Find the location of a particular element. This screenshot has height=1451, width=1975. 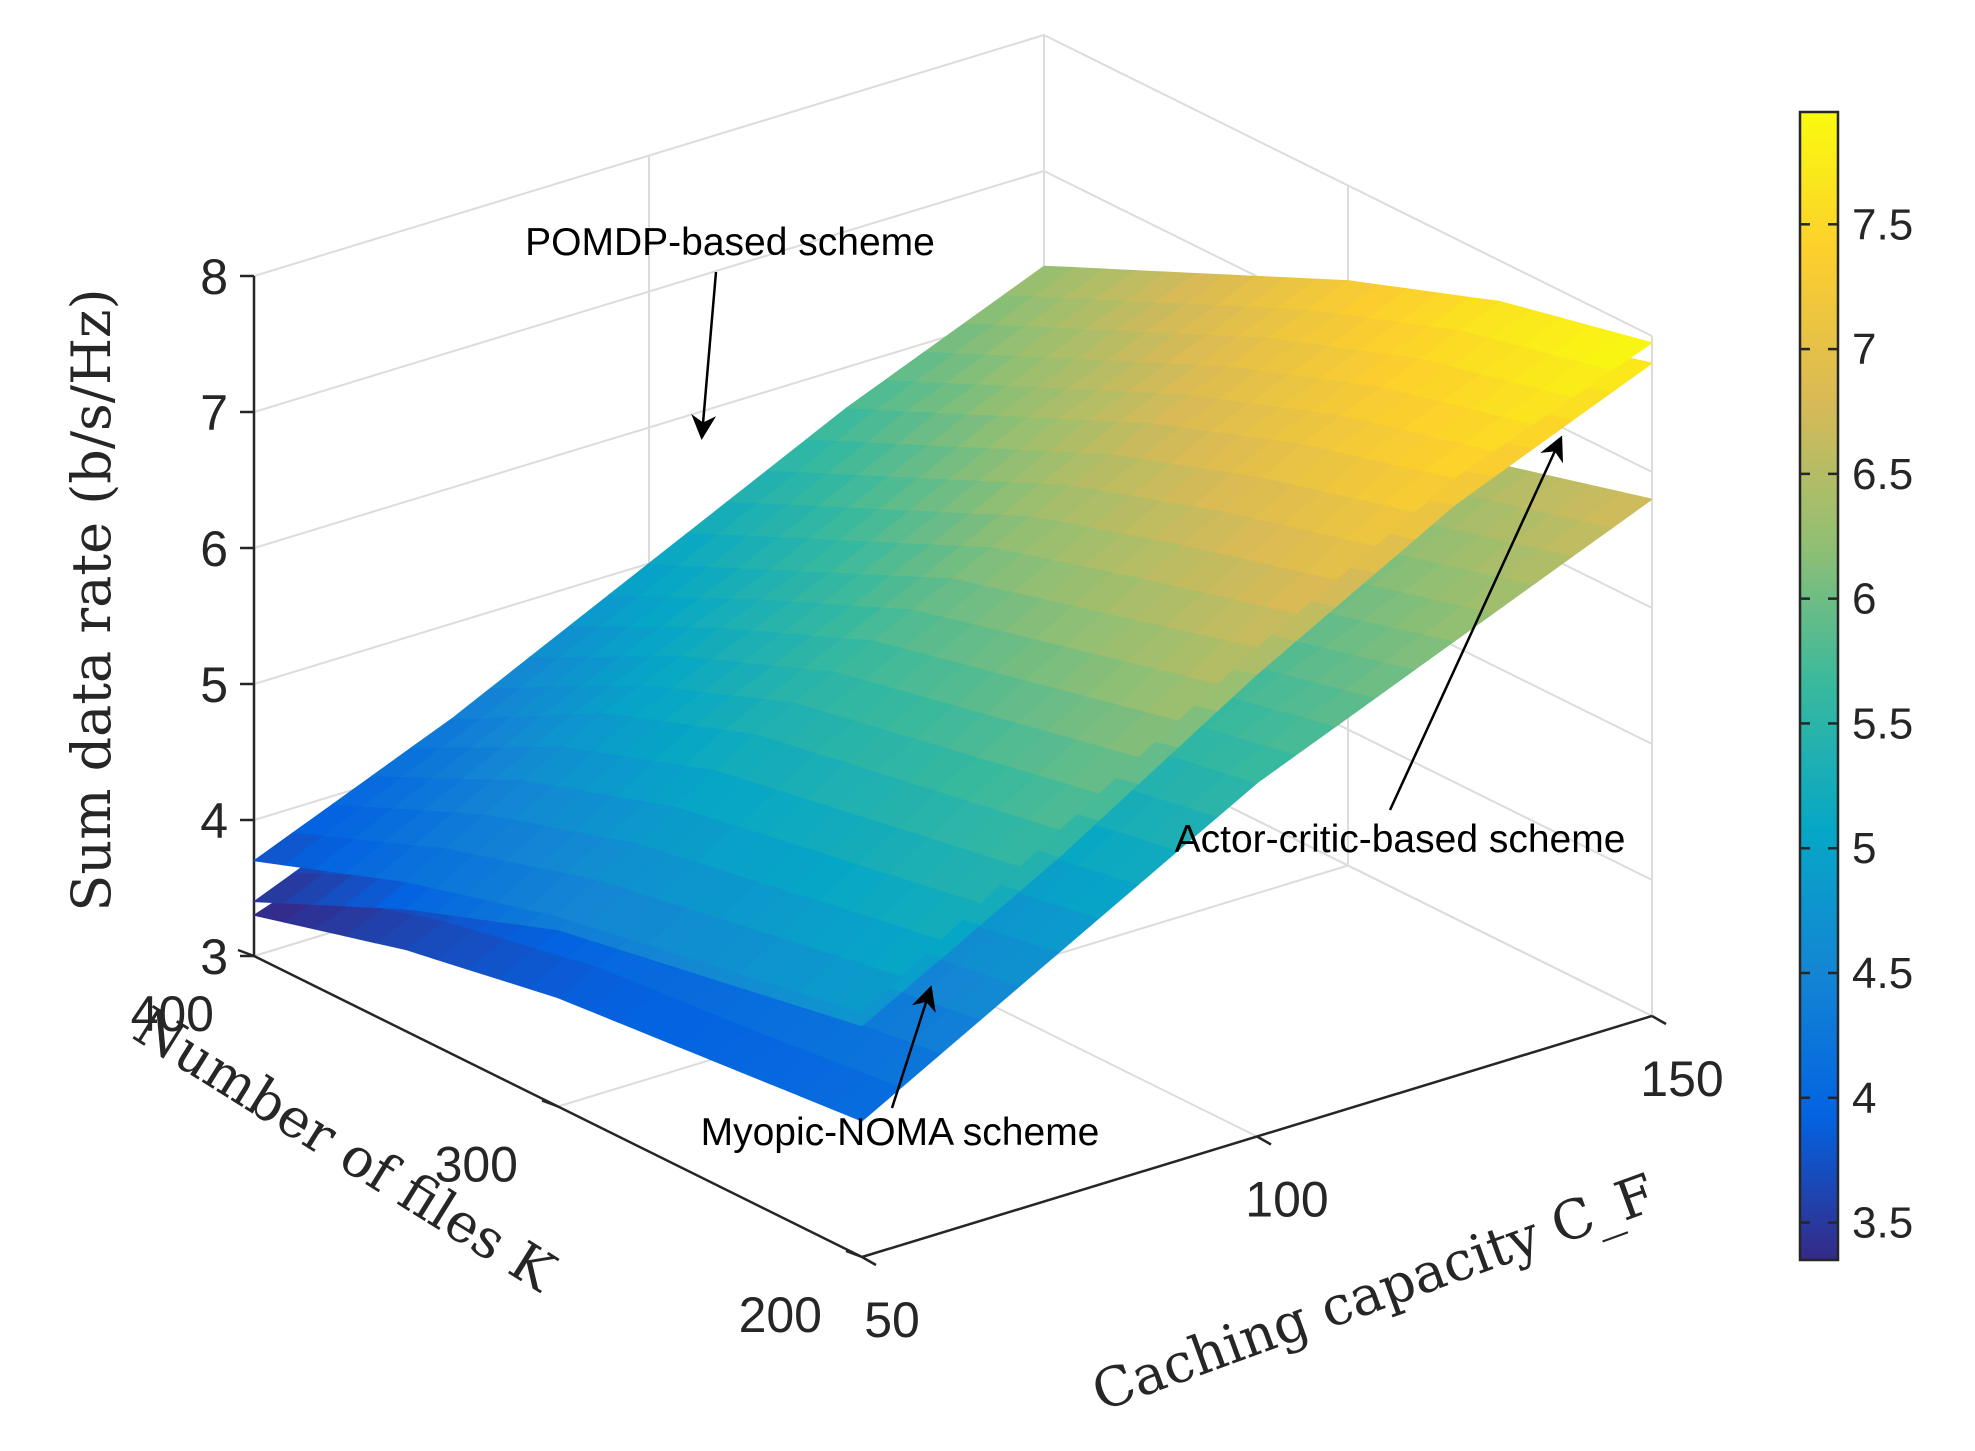

x-axis-title: Caching capacity C_F is located at coordinates (1374, 1292).